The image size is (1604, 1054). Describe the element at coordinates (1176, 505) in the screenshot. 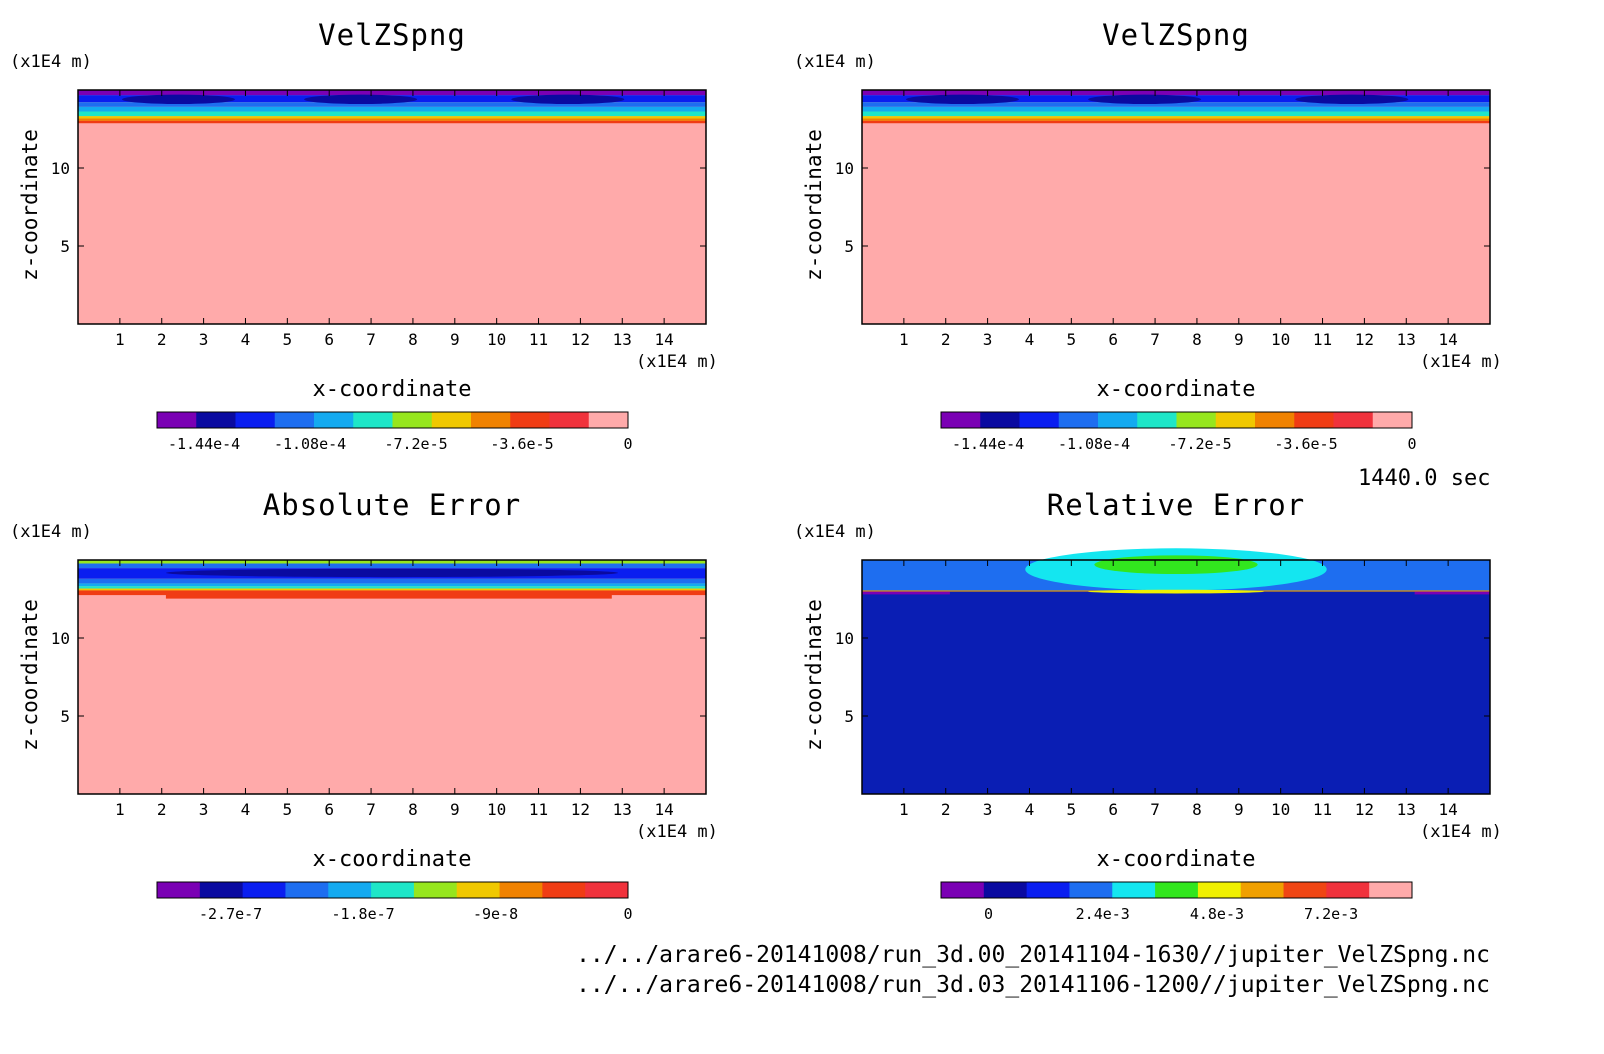

I see `chart-title: Relative Error` at that location.